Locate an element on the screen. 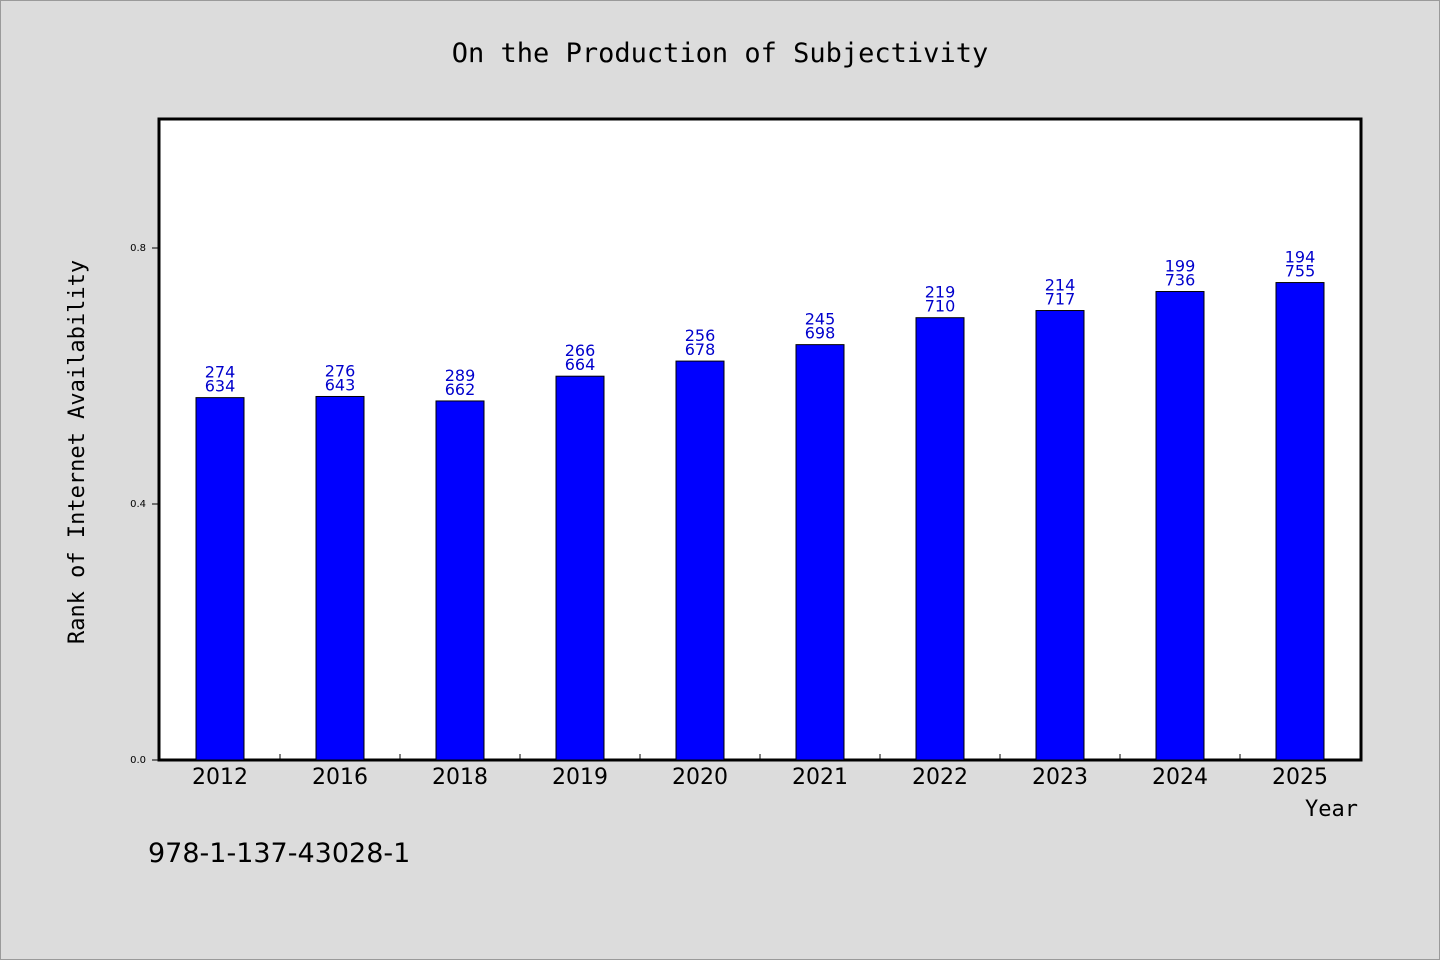 Image resolution: width=1440 pixels, height=960 pixels. data-label-upper-2018: 289 is located at coordinates (460, 375).